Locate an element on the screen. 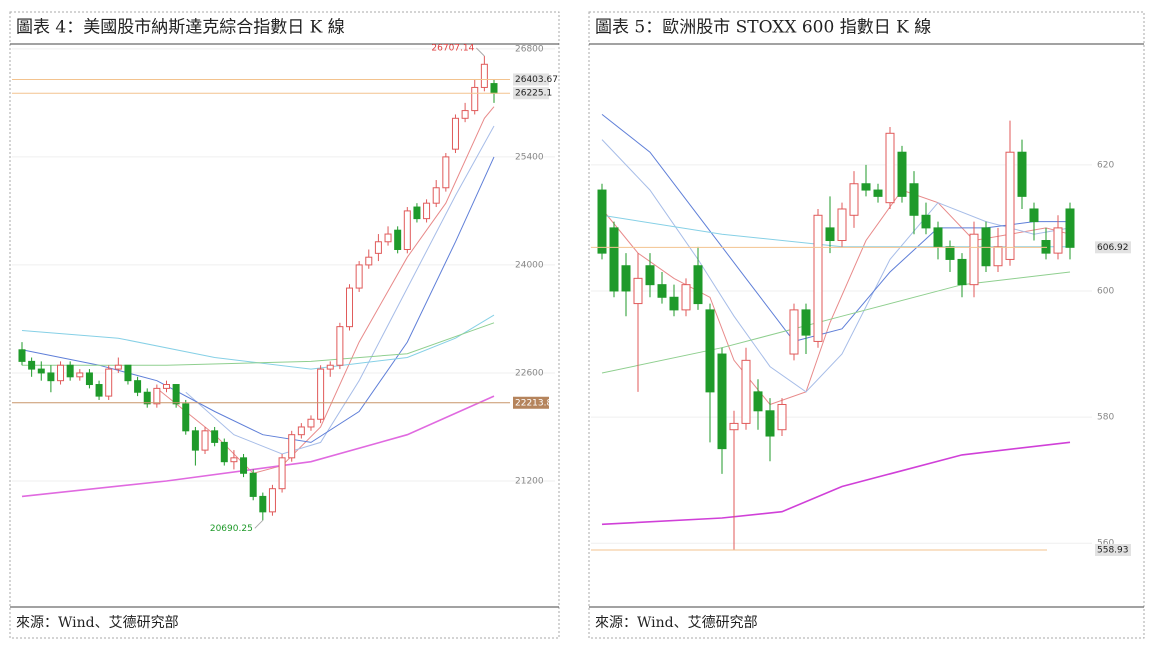 This screenshot has width=1157, height=660. y-tick-label: 560 is located at coordinates (1105, 544).